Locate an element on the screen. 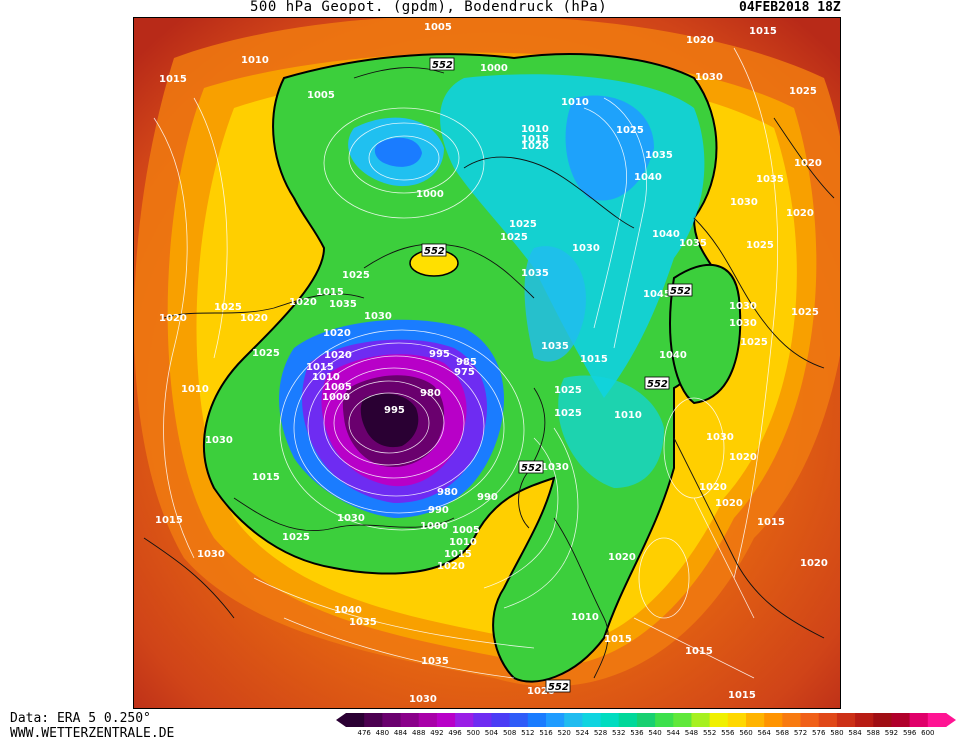  colorbar is located at coordinates (646, 720).